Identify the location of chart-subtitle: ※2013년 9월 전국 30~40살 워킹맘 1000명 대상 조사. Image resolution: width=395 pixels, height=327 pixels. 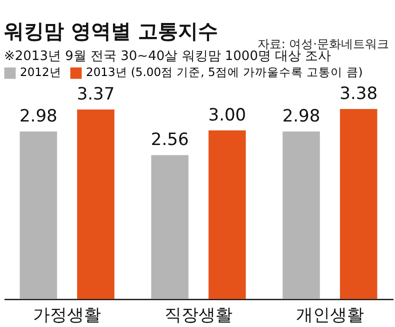
(168, 56).